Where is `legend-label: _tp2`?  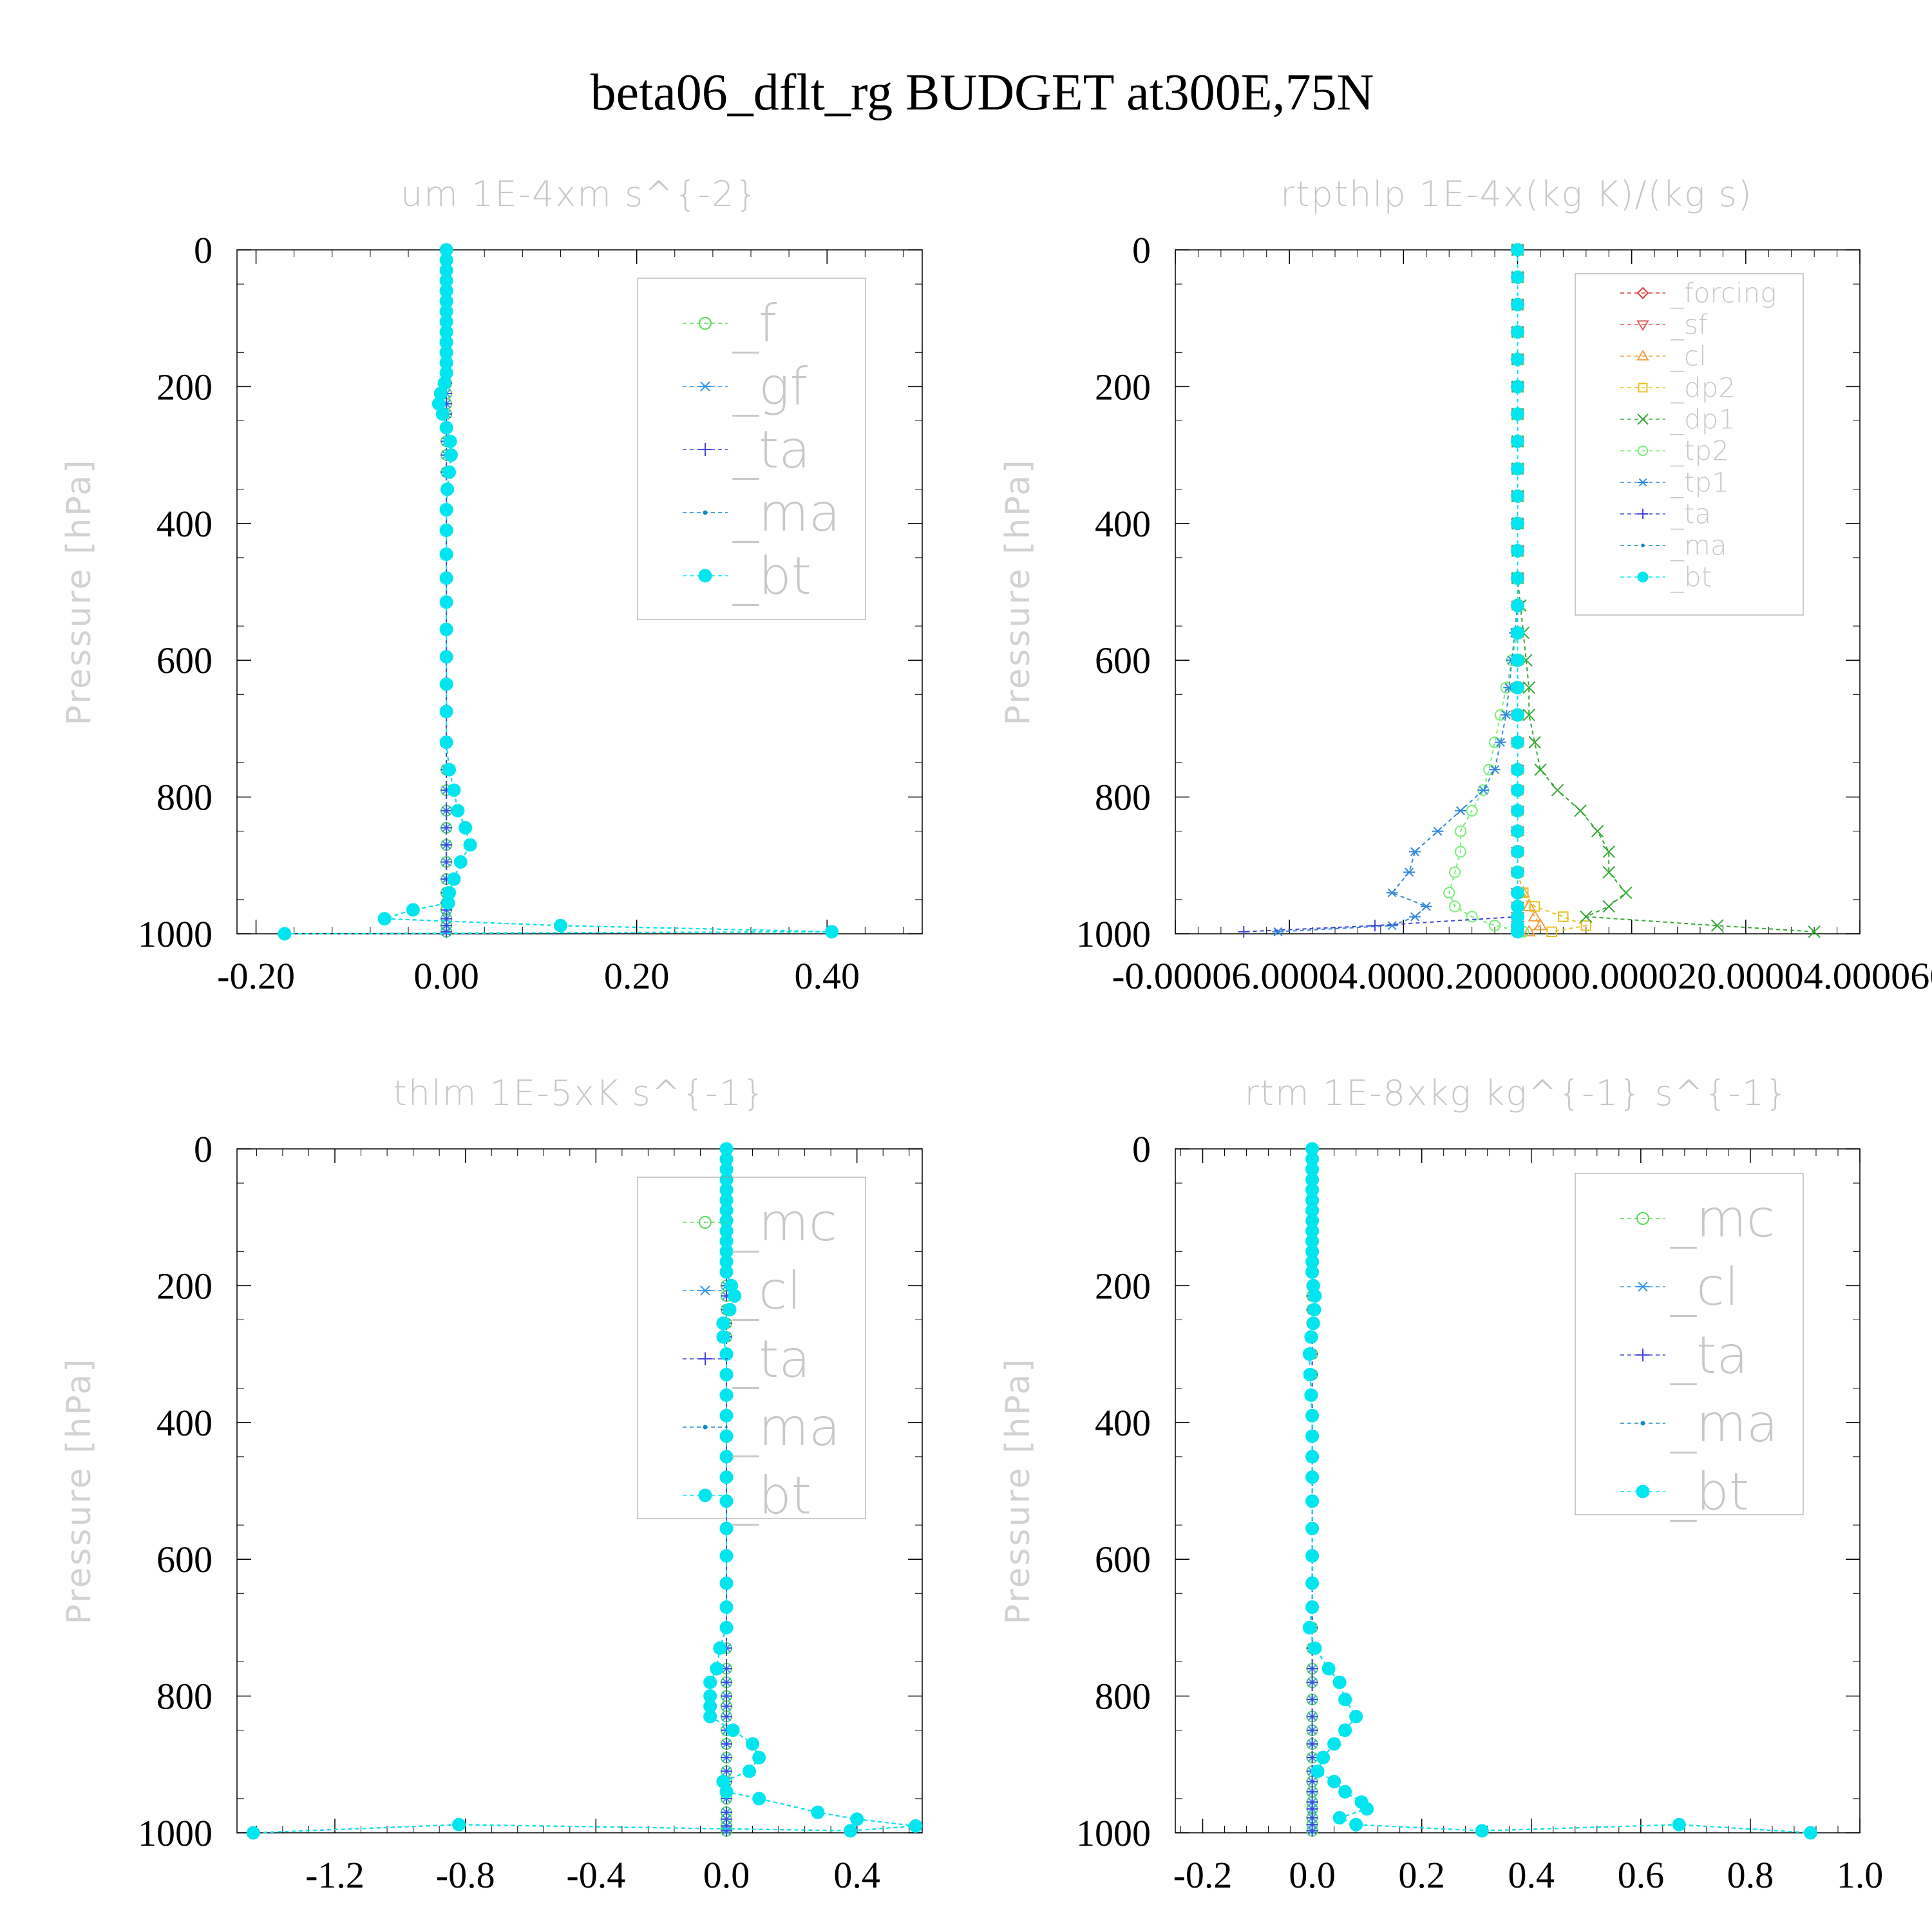 legend-label: _tp2 is located at coordinates (1700, 451).